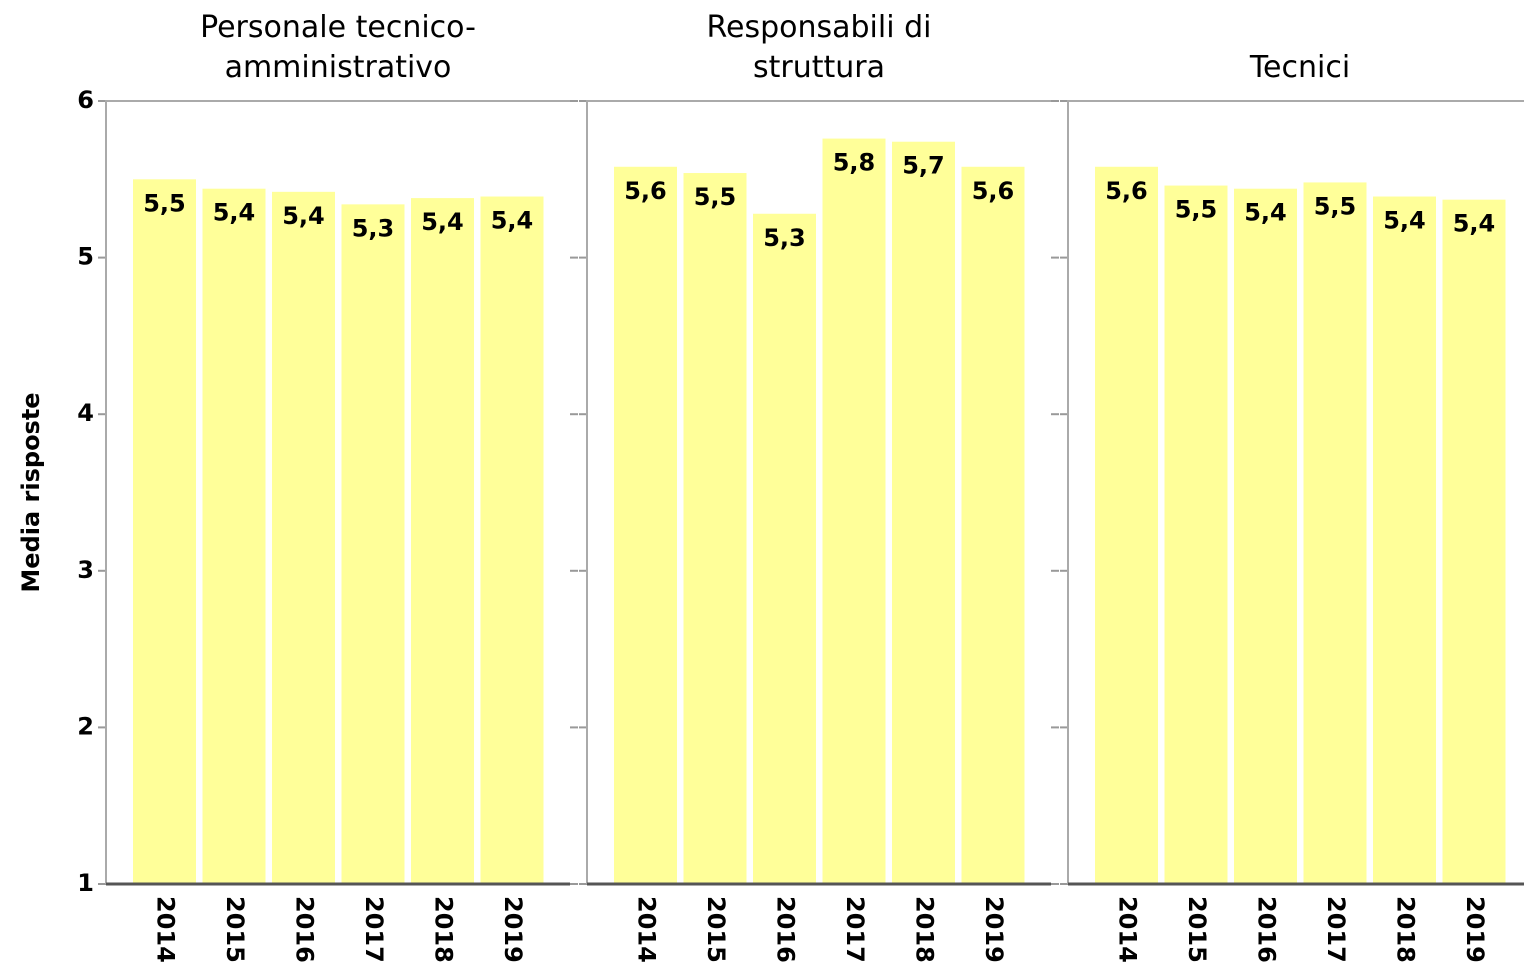  What do you see at coordinates (819, 47) in the screenshot?
I see `panel-title: Responsabili di struttura` at bounding box center [819, 47].